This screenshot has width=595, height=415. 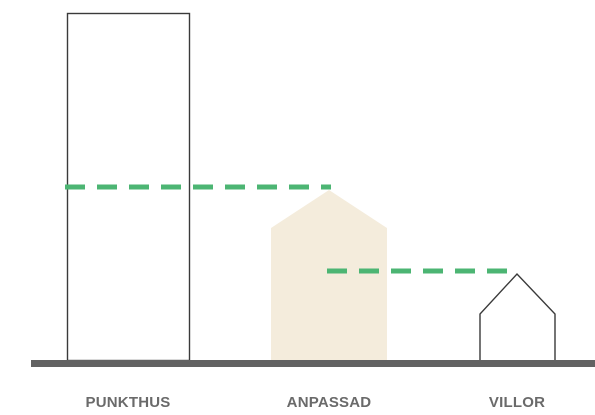 What do you see at coordinates (128, 402) in the screenshot?
I see `label-punkthus: PUNKTHUS` at bounding box center [128, 402].